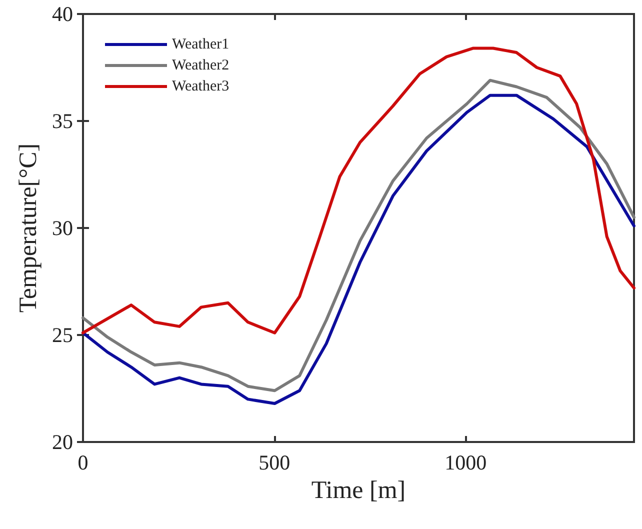  Describe the element at coordinates (358, 490) in the screenshot. I see `x-axis-title: Time [m]` at that location.